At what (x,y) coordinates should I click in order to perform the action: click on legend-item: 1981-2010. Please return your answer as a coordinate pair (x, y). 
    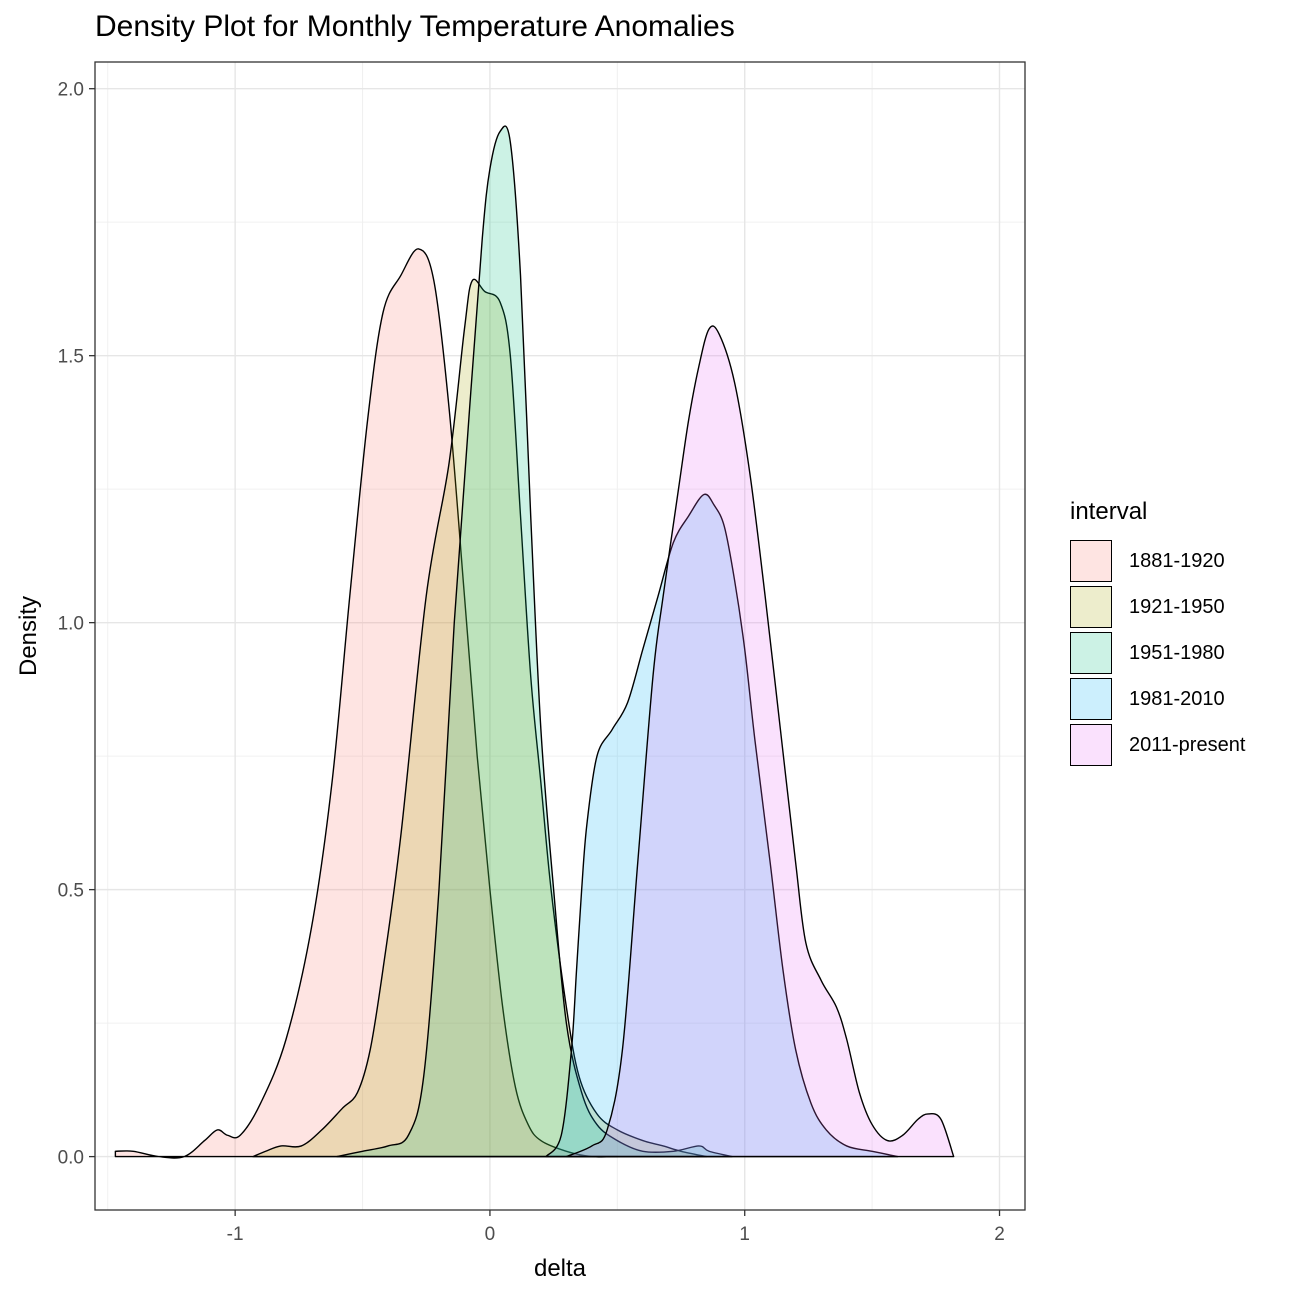
    Looking at the image, I should click on (1157, 699).